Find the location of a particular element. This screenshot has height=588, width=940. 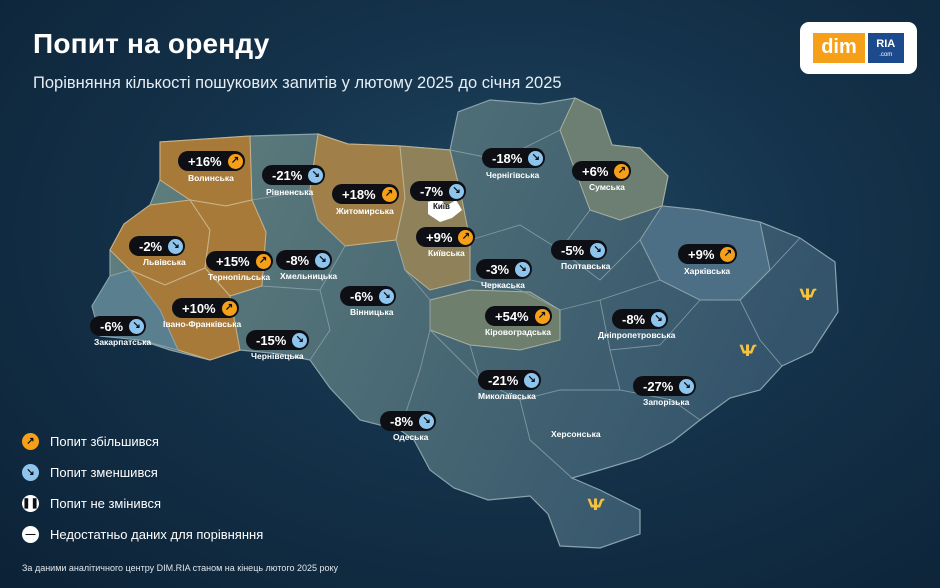

region-name: Миколаївська is located at coordinates (507, 396).